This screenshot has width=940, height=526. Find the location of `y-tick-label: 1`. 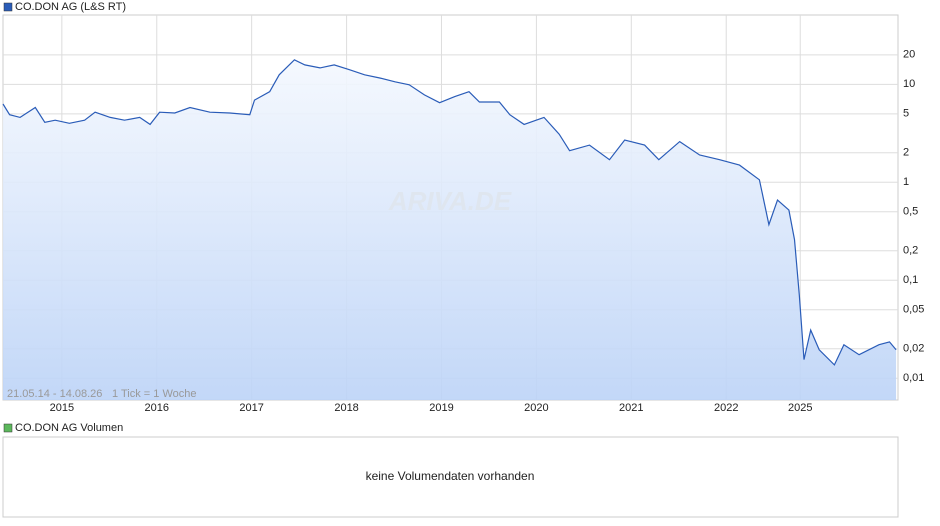

y-tick-label: 1 is located at coordinates (906, 182).